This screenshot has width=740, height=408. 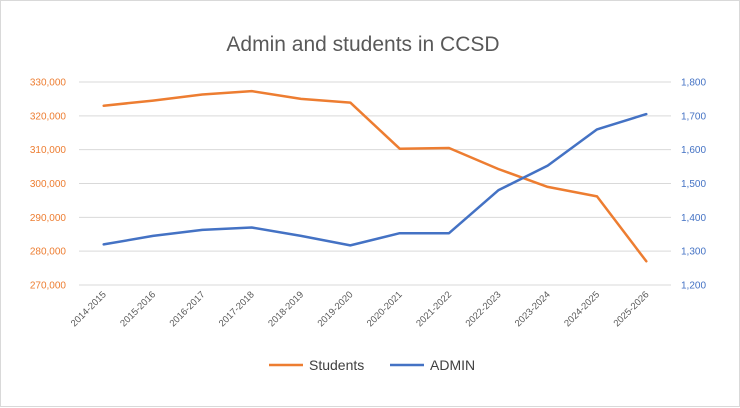 I want to click on x-tick-label: 2023-2024, so click(x=533, y=309).